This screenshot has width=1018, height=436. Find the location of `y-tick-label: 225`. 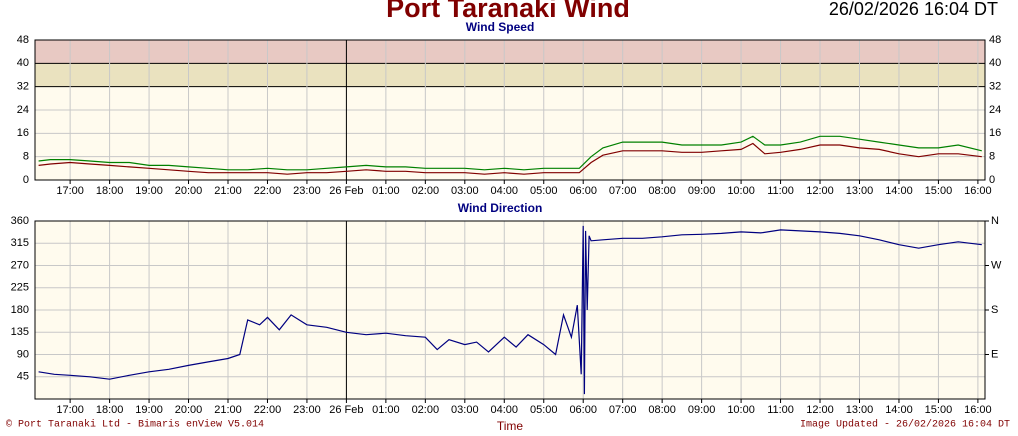

y-tick-label: 225 is located at coordinates (20, 288).